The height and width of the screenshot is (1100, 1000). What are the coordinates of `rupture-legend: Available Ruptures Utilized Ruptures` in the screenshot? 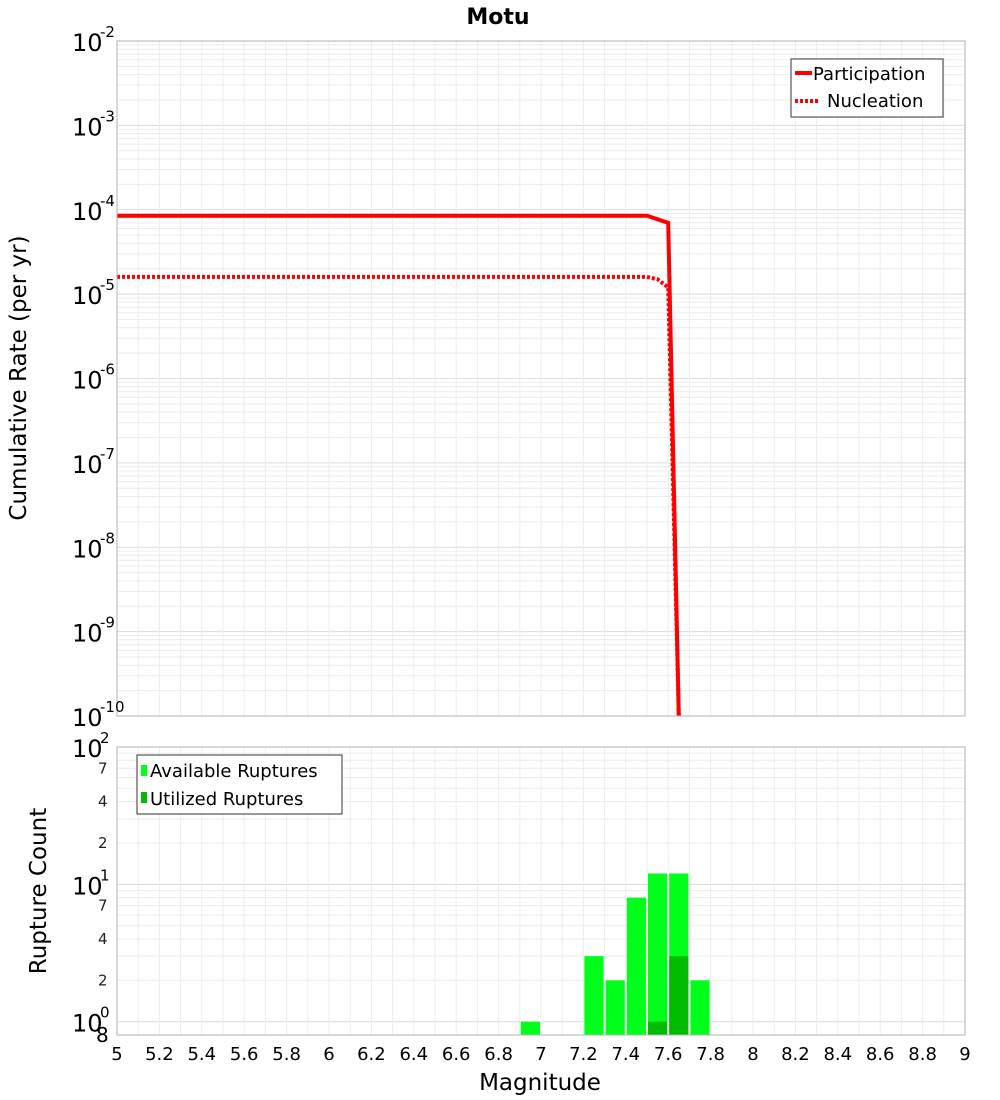 It's located at (239, 784).